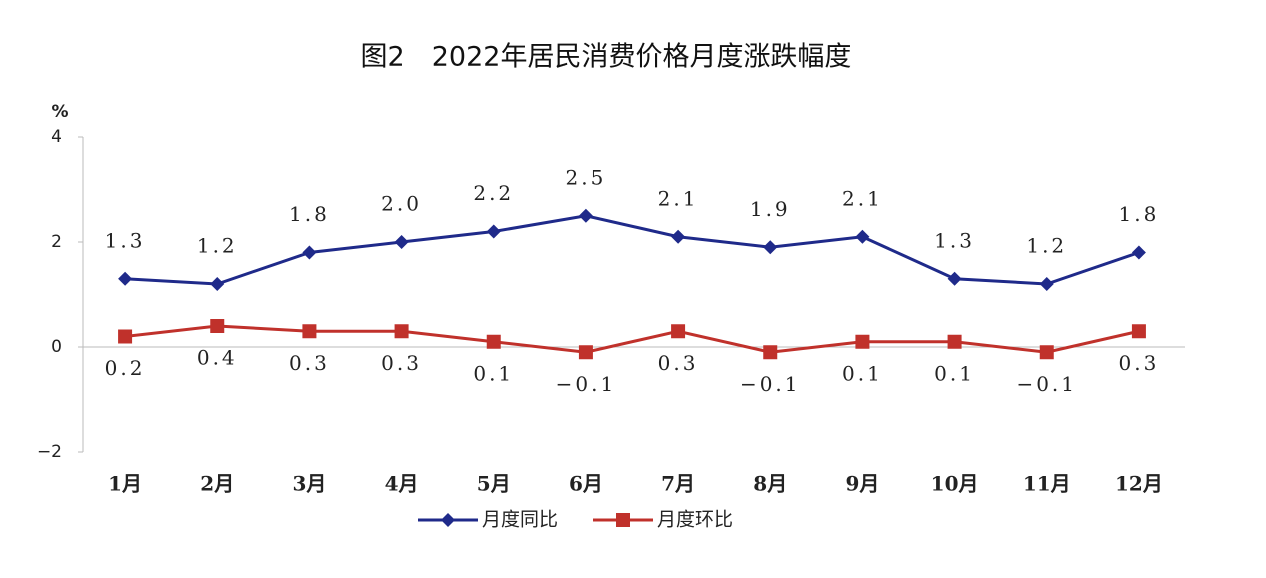 This screenshot has width=1266, height=578. I want to click on x-tick-label: 12月, so click(1139, 484).